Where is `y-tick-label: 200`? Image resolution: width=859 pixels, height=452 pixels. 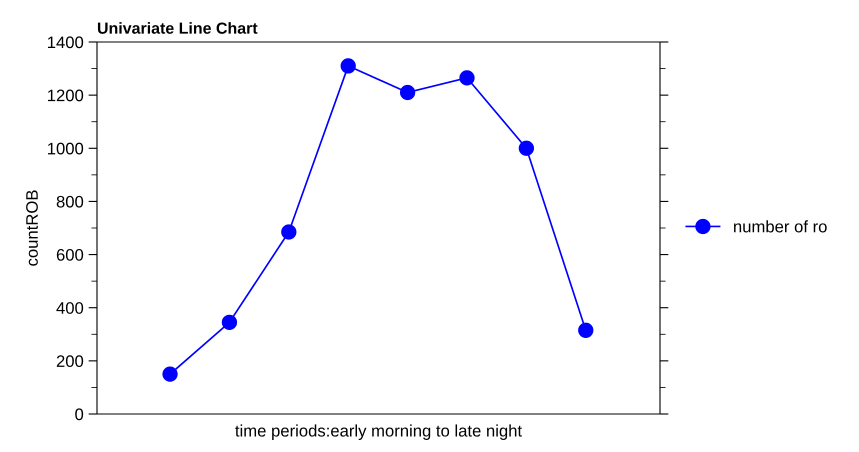 y-tick-label: 200 is located at coordinates (70, 361).